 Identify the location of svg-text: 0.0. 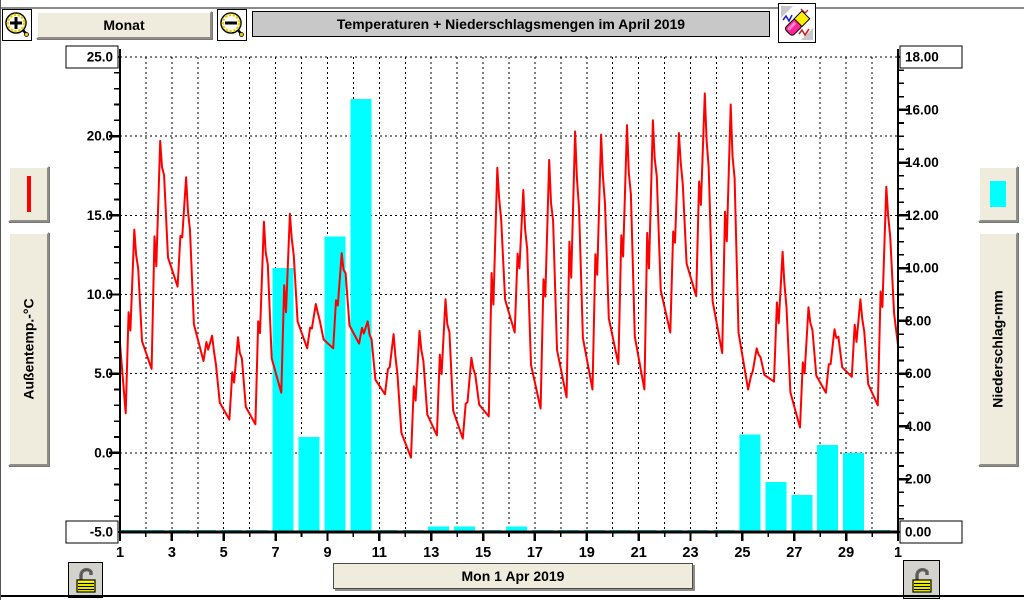
(103, 452).